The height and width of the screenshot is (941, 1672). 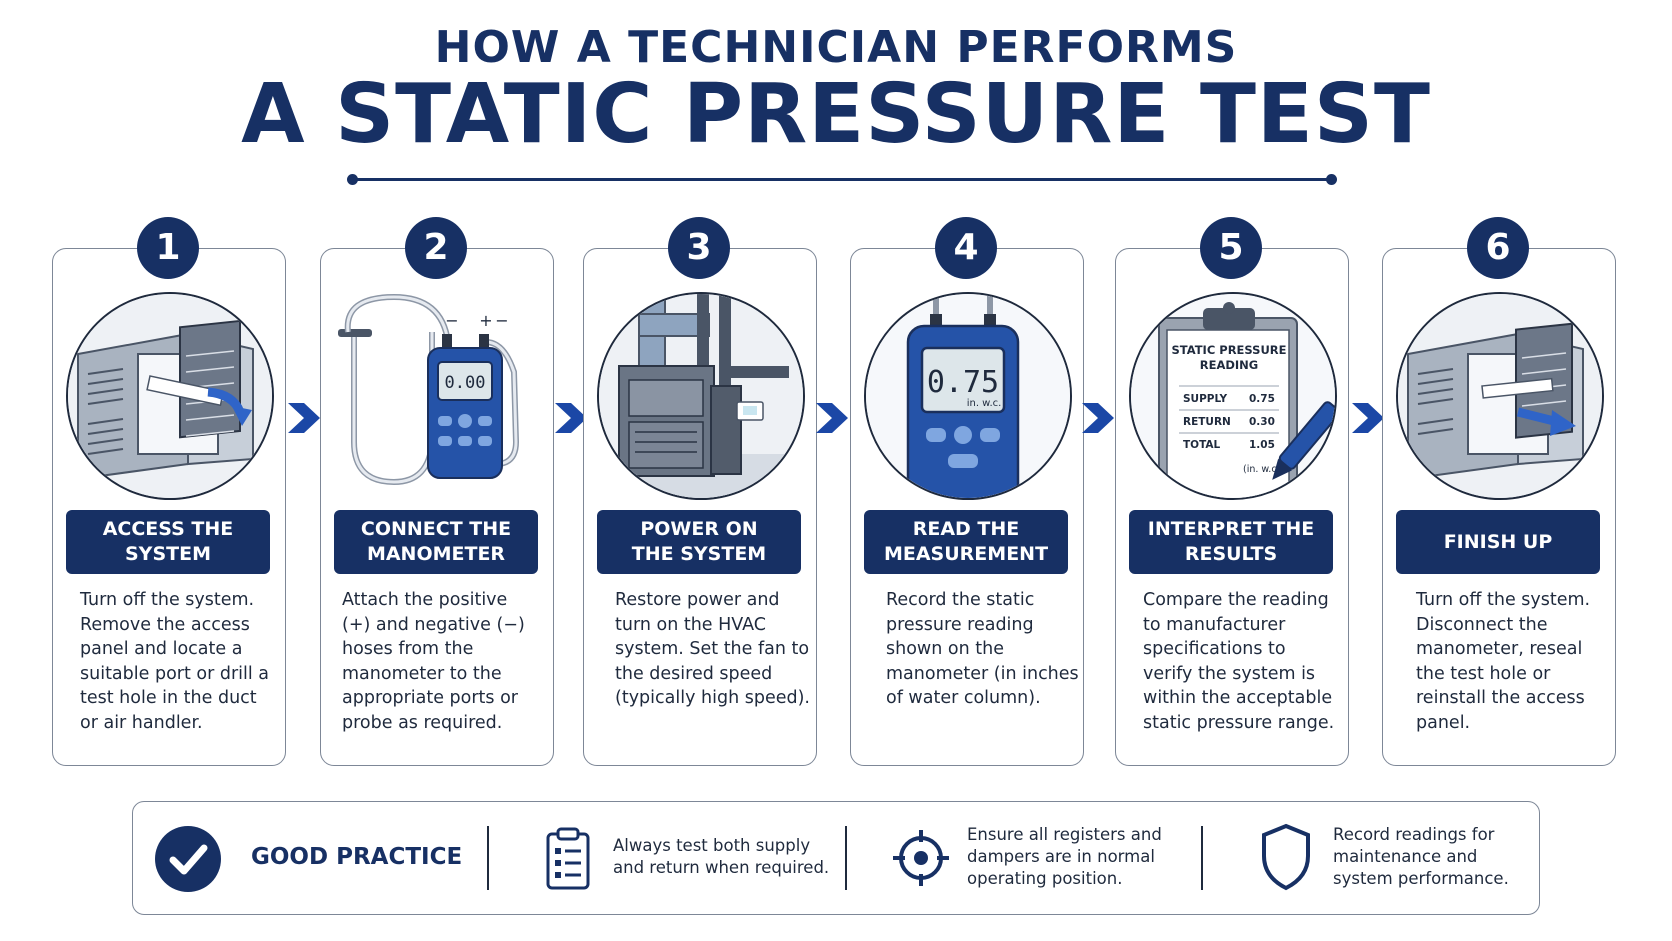 I want to click on step-title-3: POWER ON THE SYSTEM, so click(x=699, y=542).